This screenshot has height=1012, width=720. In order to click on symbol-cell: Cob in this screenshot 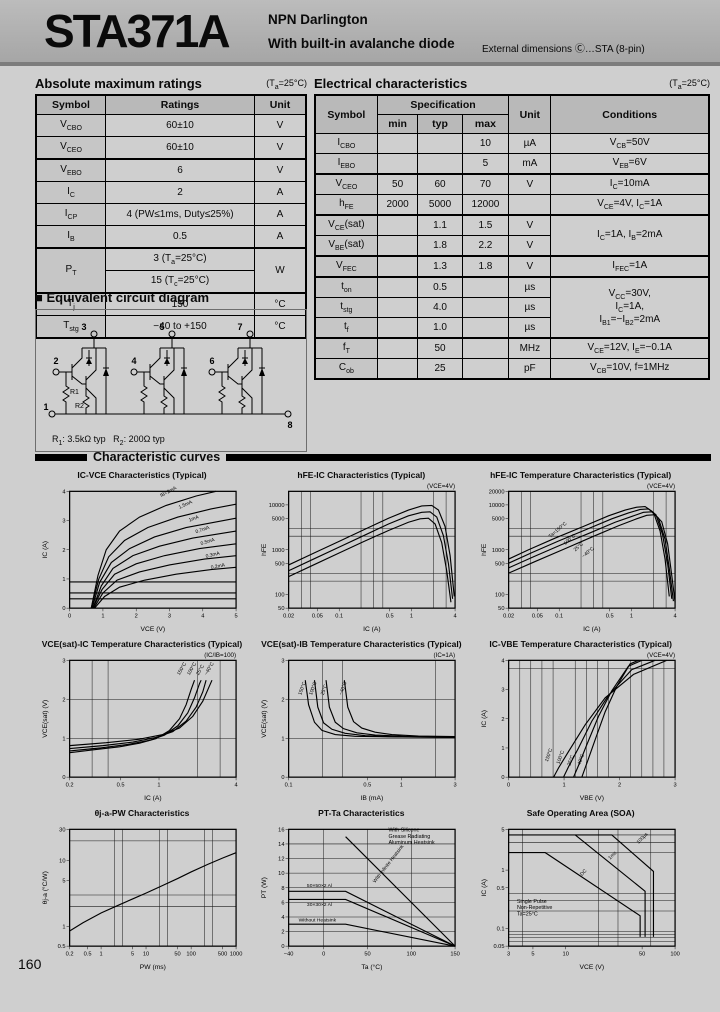, I will do `click(346, 369)`.